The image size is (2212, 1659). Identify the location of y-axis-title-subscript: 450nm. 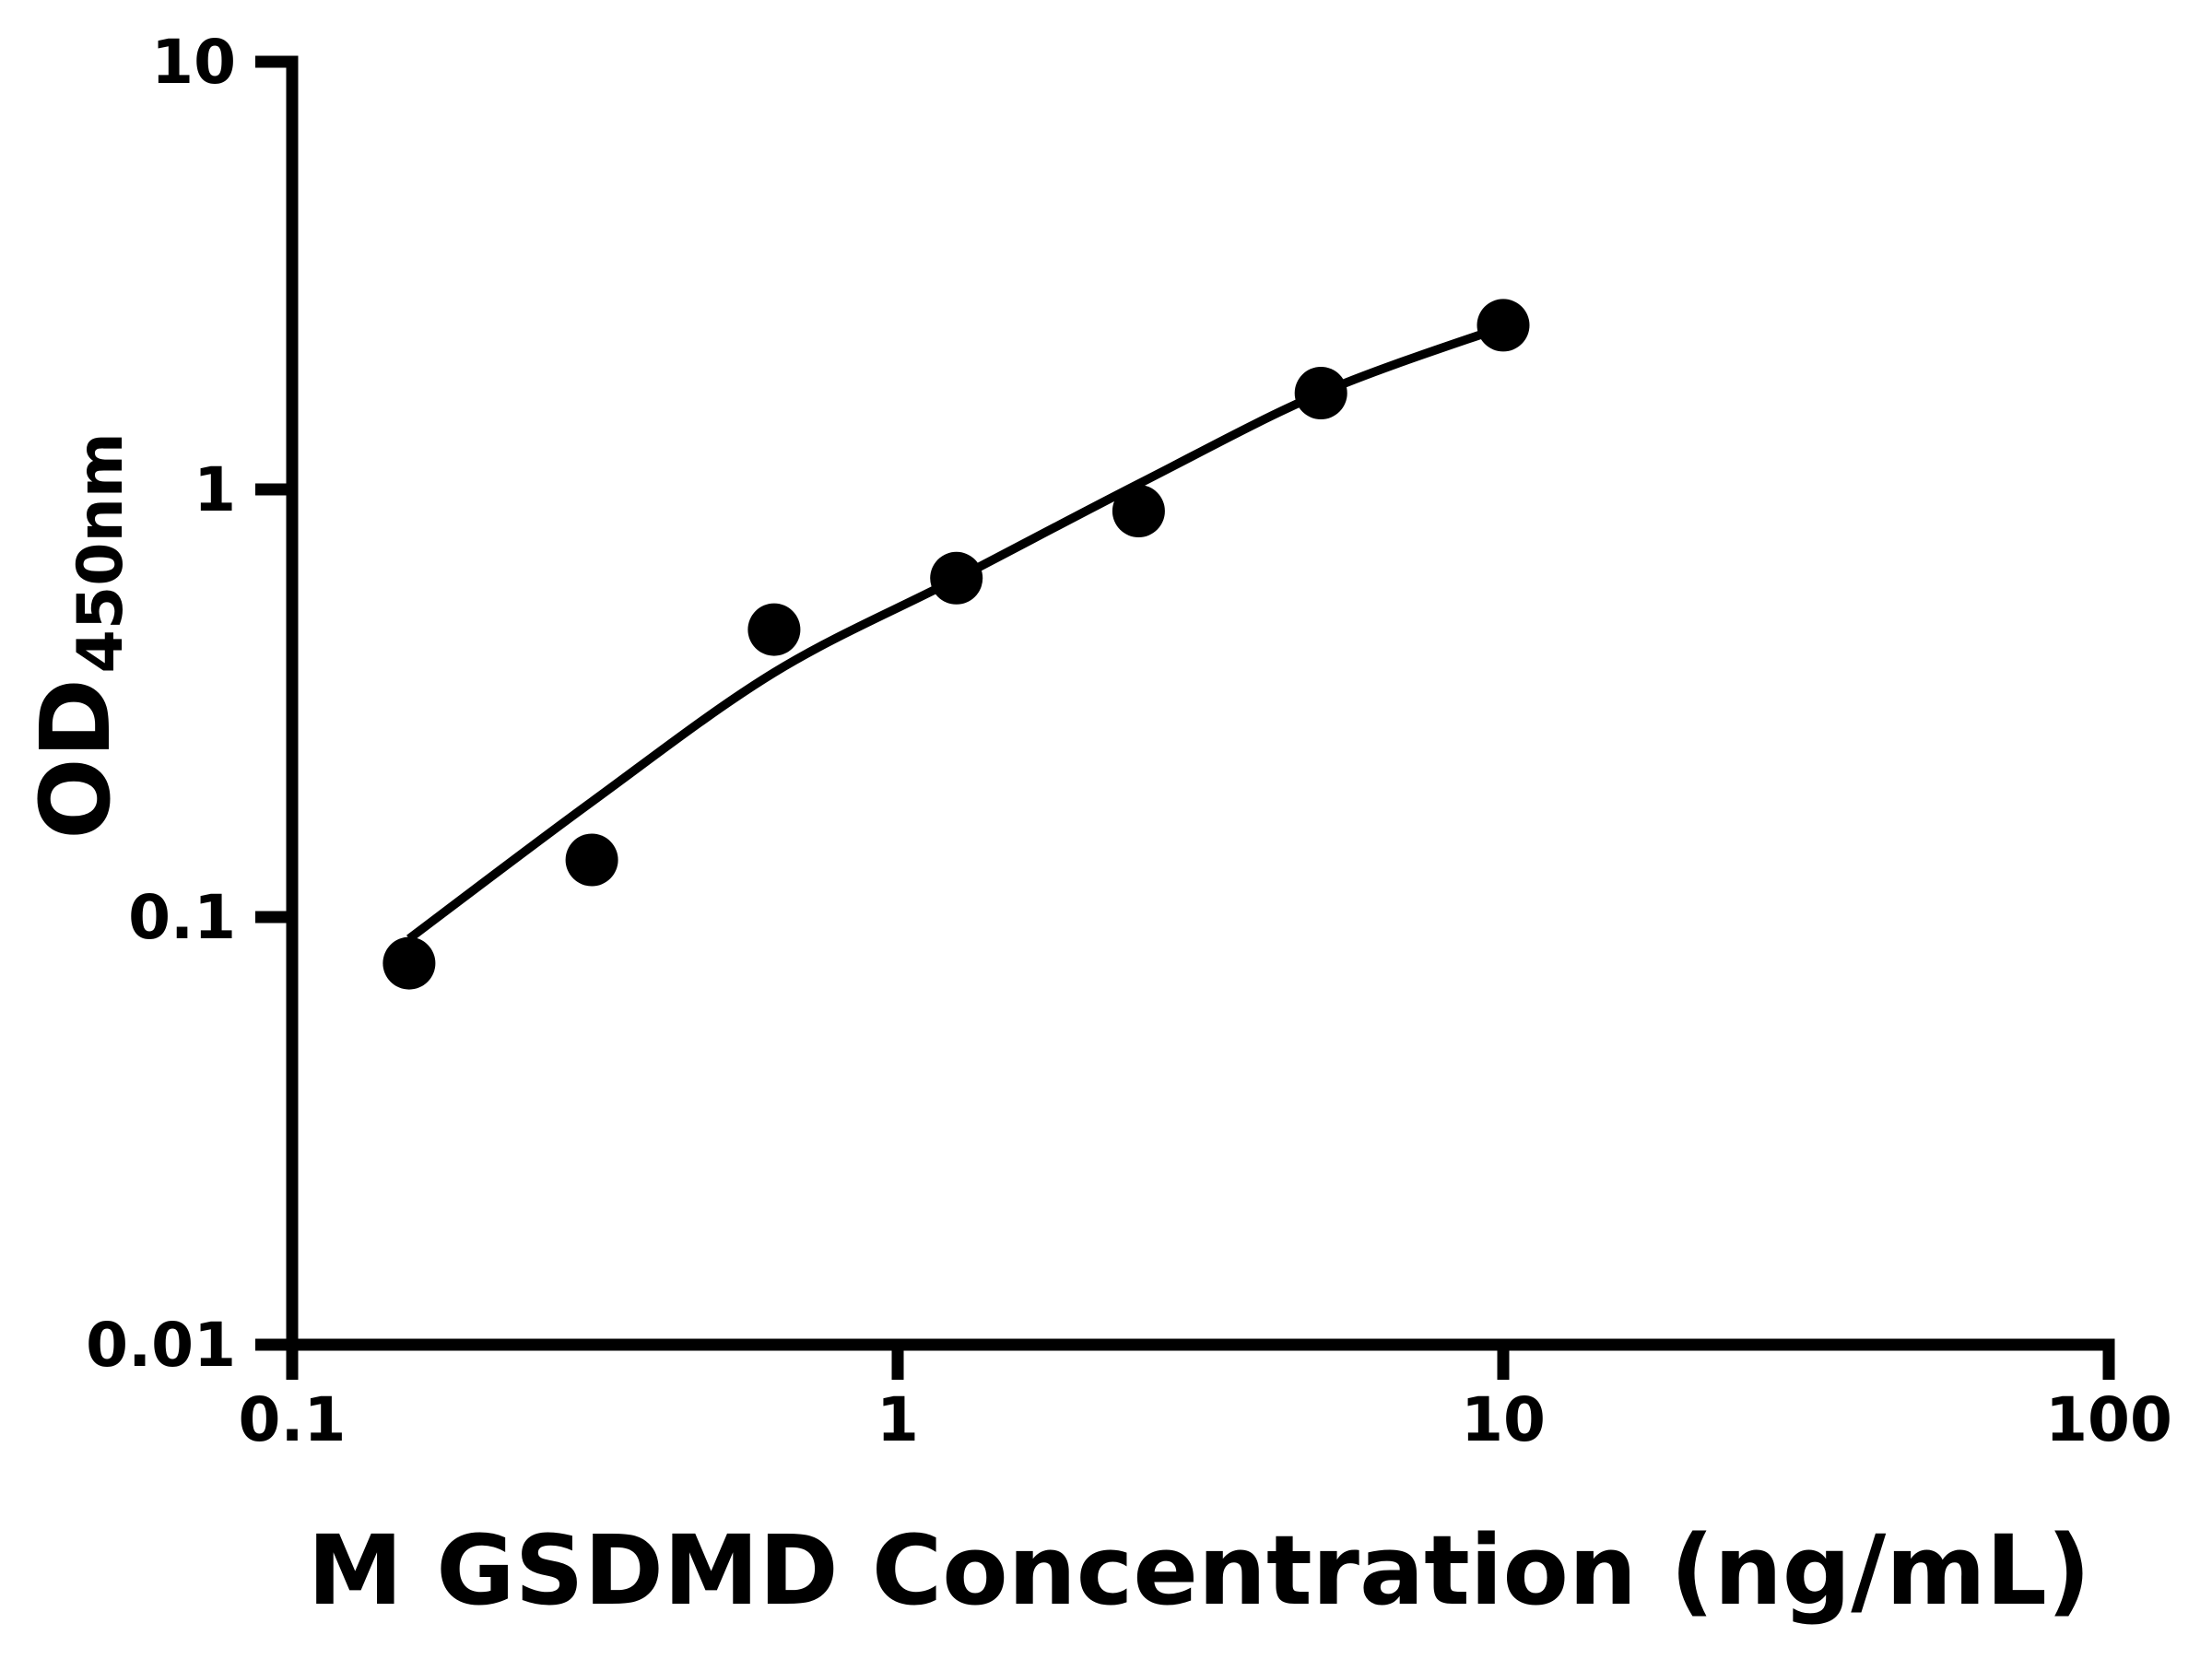
(101, 552).